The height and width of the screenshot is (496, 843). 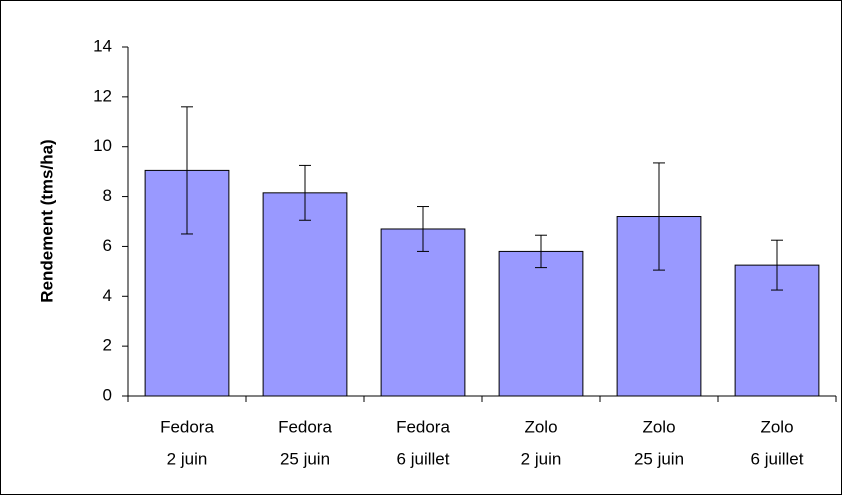 I want to click on y-tick-label: 0, so click(x=107, y=394).